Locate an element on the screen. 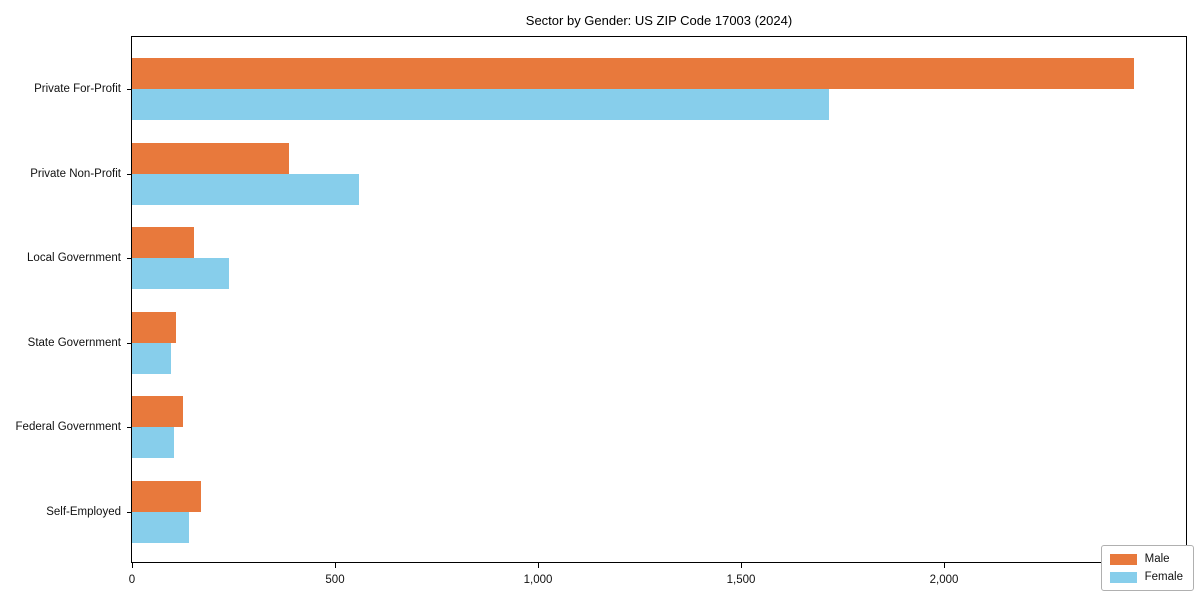 Image resolution: width=1200 pixels, height=600 pixels. bar-male-local-government is located at coordinates (163, 243).